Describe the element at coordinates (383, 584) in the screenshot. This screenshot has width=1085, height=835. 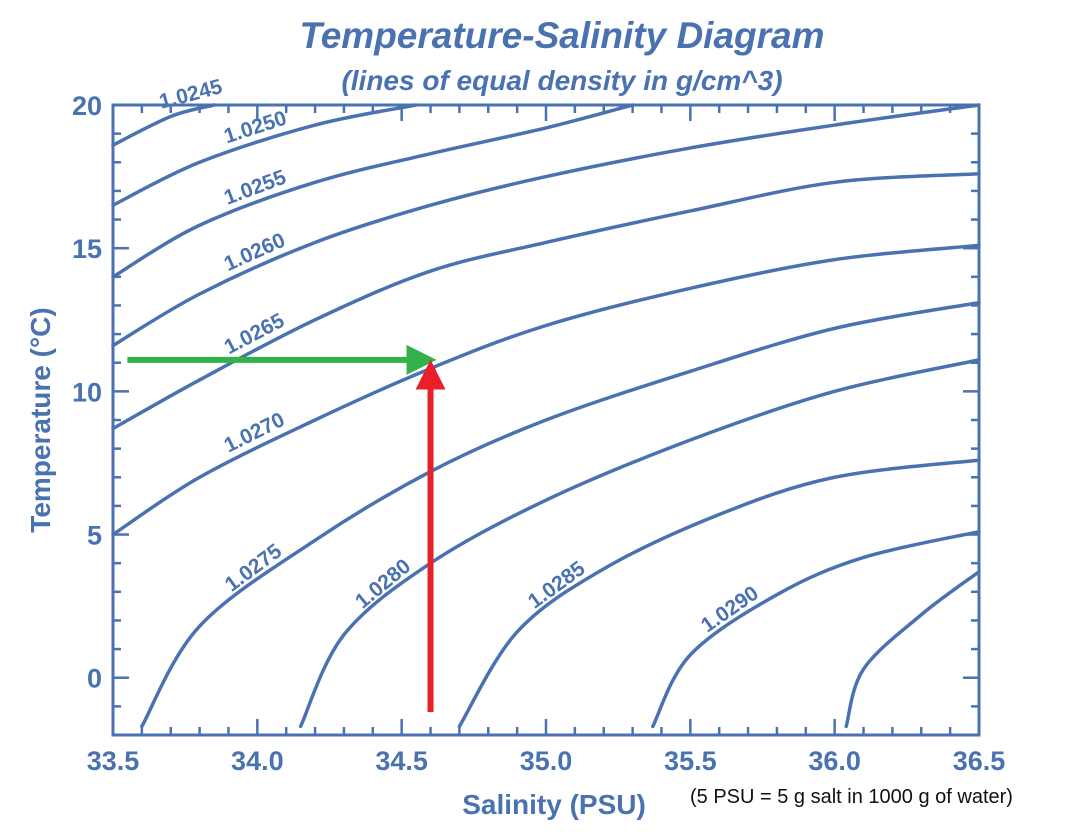
I see `contour-label: 1.0280` at that location.